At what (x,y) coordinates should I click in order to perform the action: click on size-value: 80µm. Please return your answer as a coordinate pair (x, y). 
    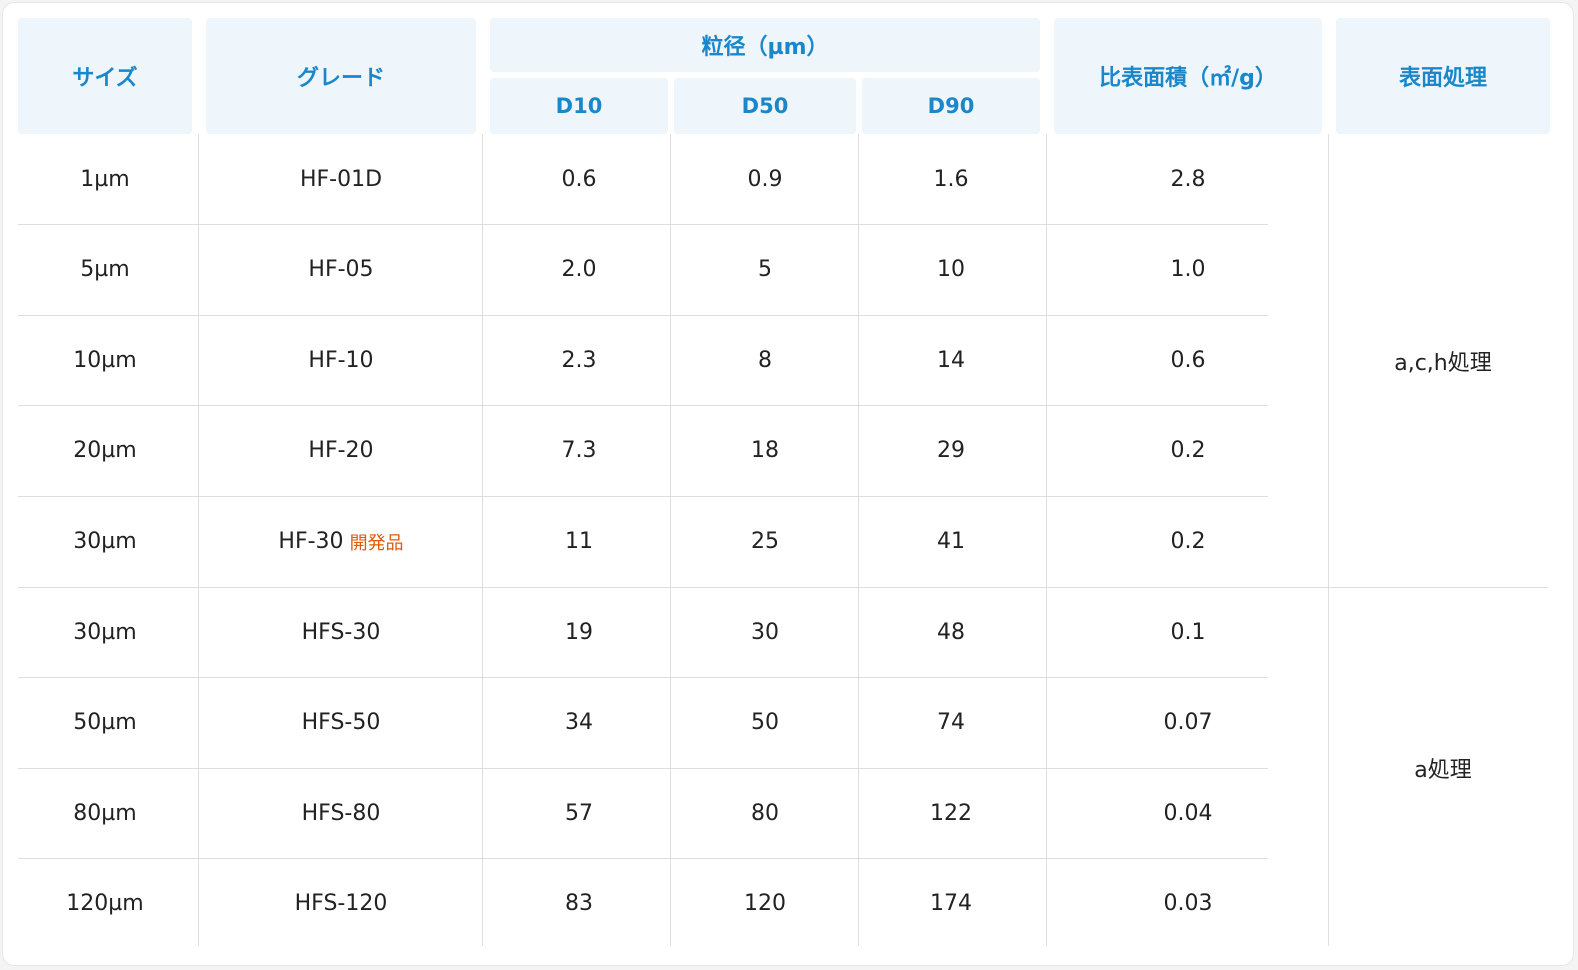
    Looking at the image, I should click on (105, 813).